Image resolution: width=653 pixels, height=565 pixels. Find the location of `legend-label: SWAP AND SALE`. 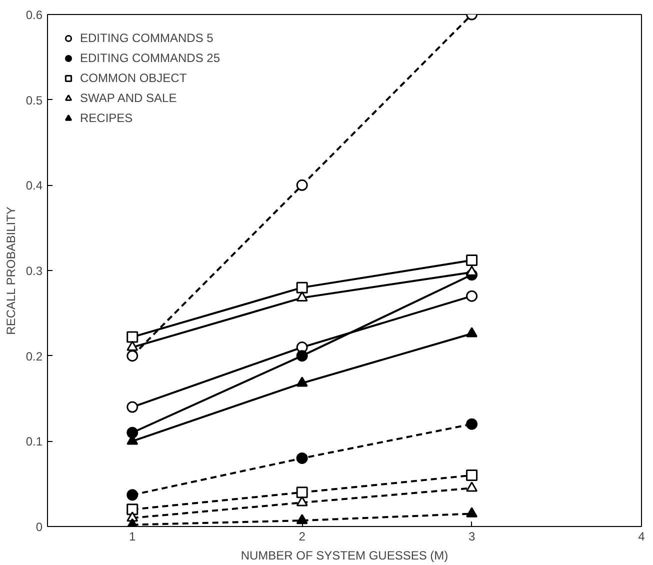

legend-label: SWAP AND SALE is located at coordinates (128, 98).